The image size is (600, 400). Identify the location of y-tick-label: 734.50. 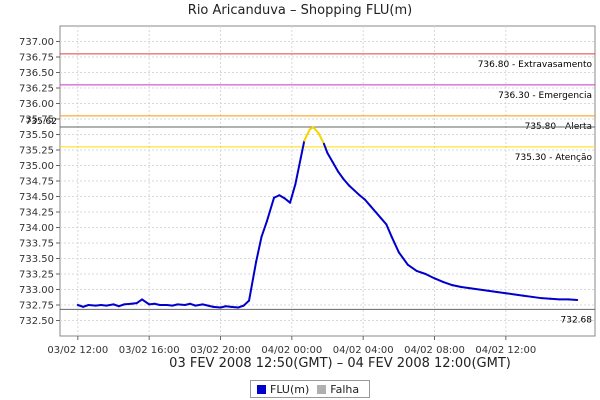
(36, 197).